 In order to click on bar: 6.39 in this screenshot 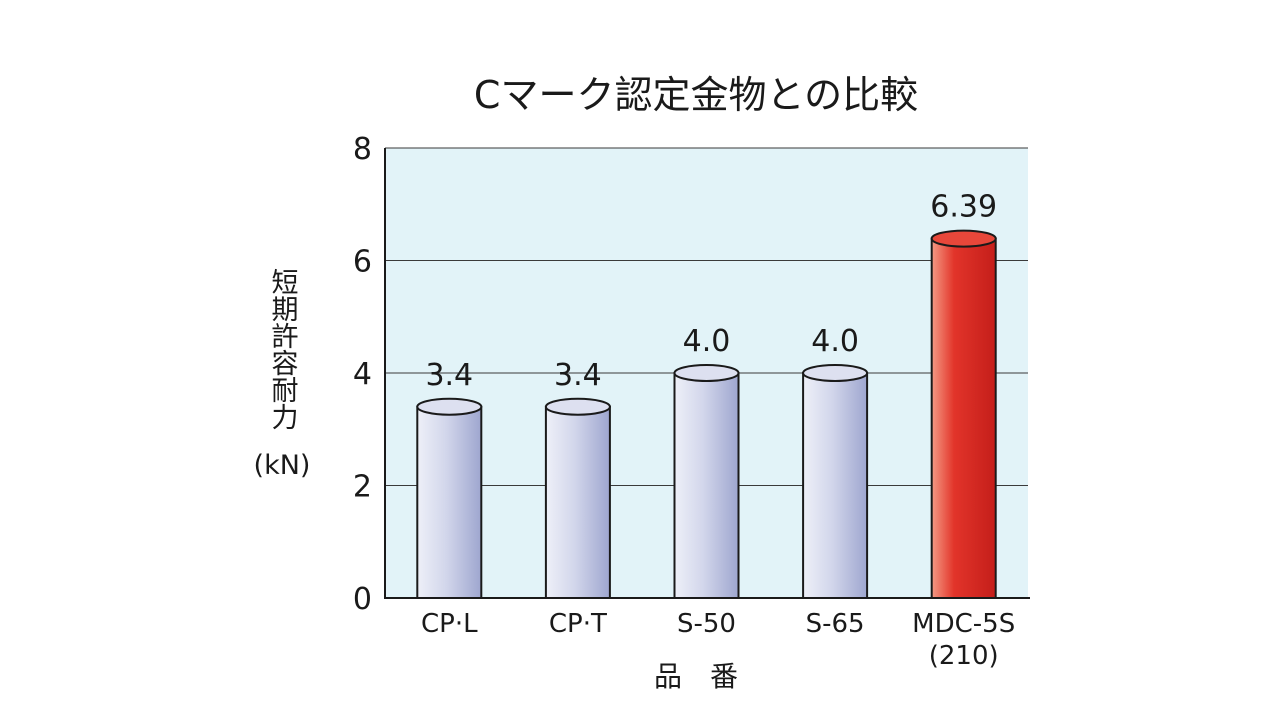, I will do `click(963, 394)`.